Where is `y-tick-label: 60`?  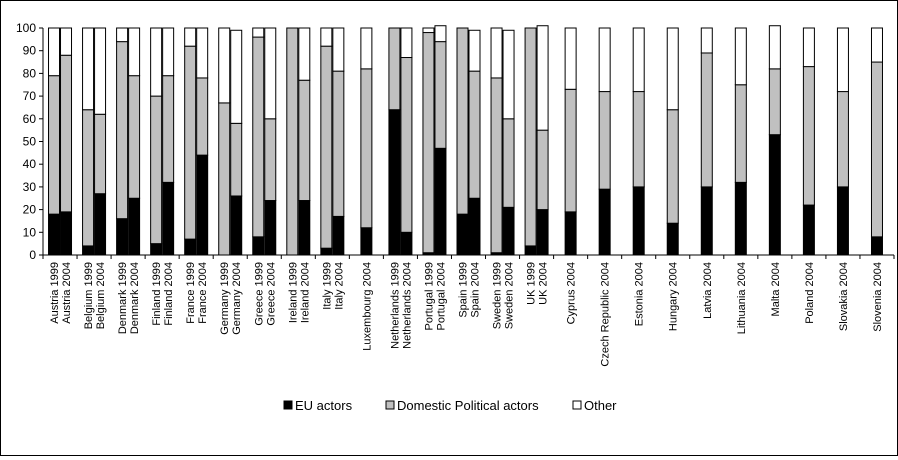
y-tick-label: 60 is located at coordinates (30, 119).